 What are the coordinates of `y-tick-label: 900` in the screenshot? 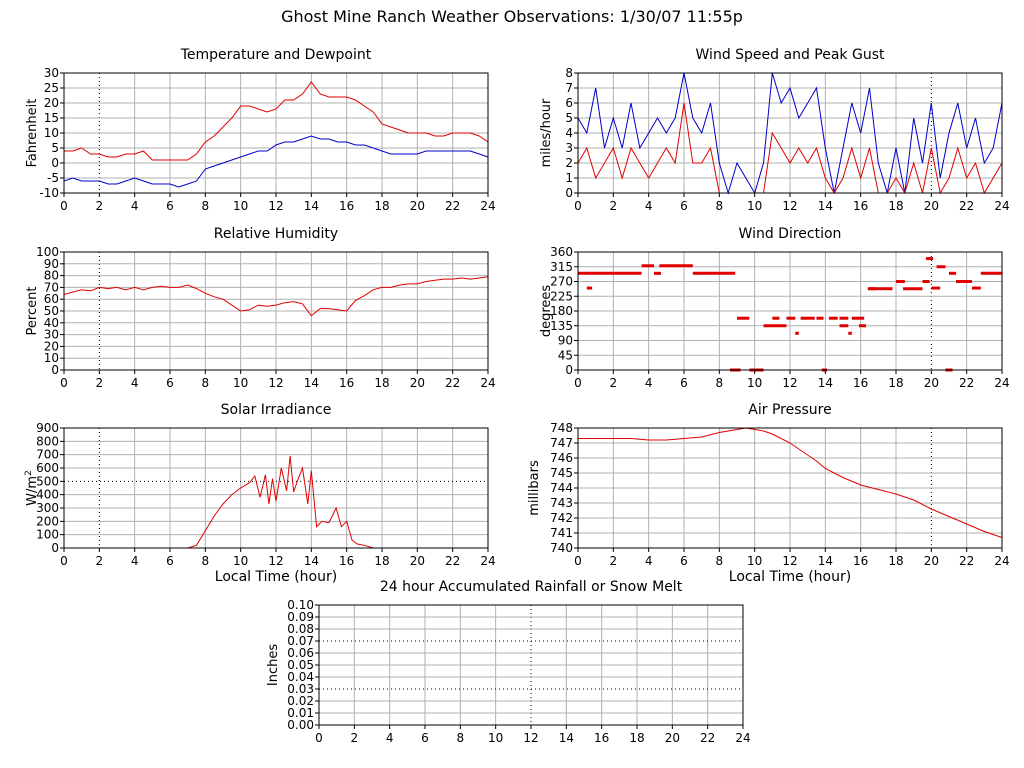 It's located at (47, 428).